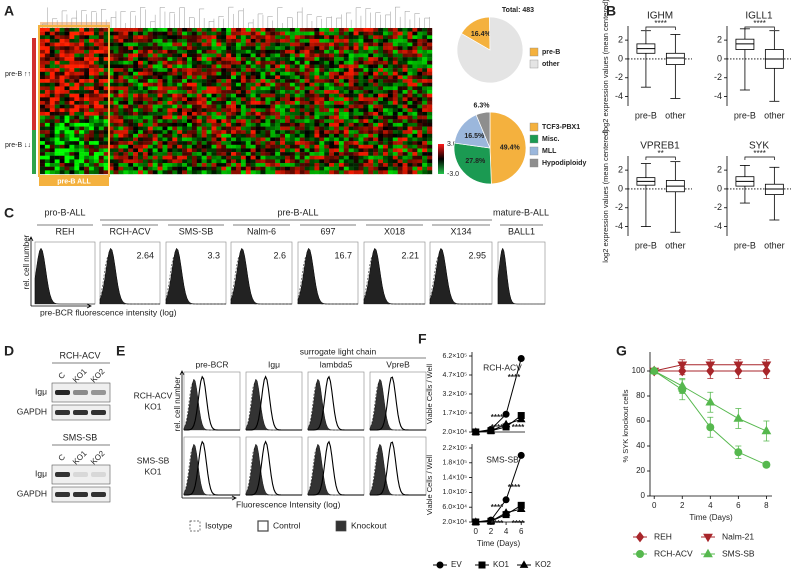  Describe the element at coordinates (738, 553) in the screenshot. I see `legend-label: SMS-SB` at that location.